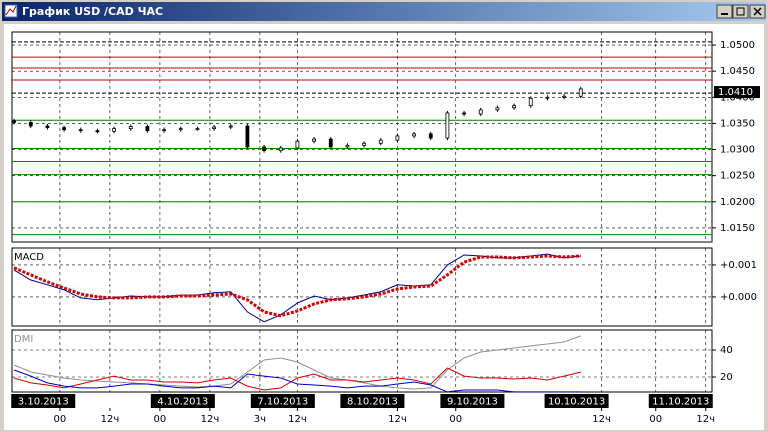  I want to click on date-label: 8.10.2013, so click(372, 402).